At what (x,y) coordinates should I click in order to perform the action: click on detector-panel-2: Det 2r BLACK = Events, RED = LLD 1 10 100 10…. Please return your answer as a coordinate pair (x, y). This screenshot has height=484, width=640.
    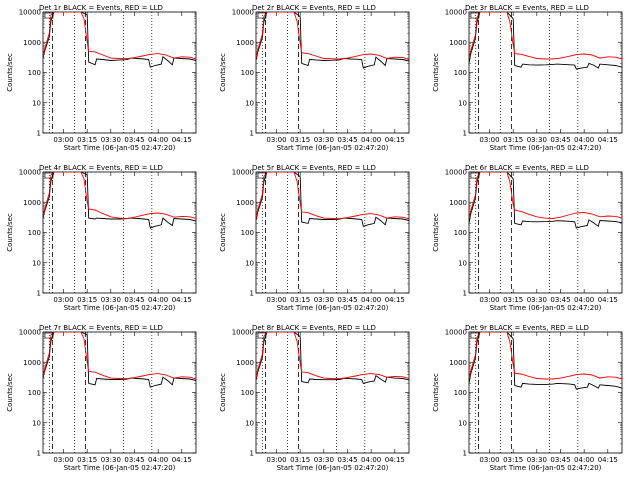
    Looking at the image, I should click on (314, 78).